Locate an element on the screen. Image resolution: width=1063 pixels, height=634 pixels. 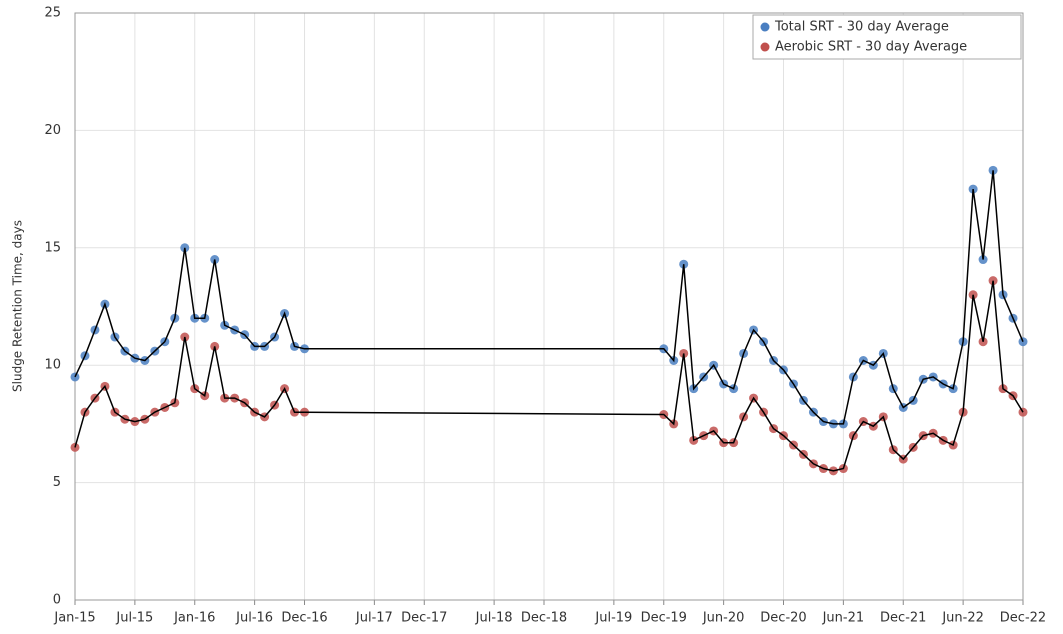
y-axis-label: Sludge Retention Time, days is located at coordinates (18, 306).